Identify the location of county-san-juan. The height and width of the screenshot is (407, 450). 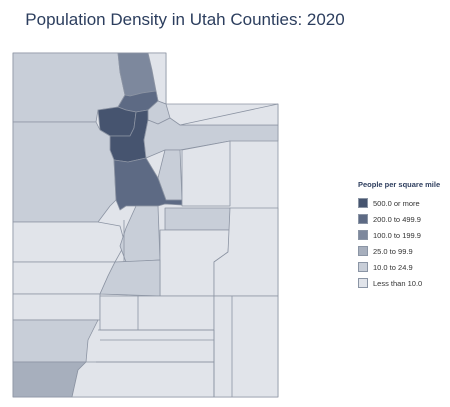
(246, 346).